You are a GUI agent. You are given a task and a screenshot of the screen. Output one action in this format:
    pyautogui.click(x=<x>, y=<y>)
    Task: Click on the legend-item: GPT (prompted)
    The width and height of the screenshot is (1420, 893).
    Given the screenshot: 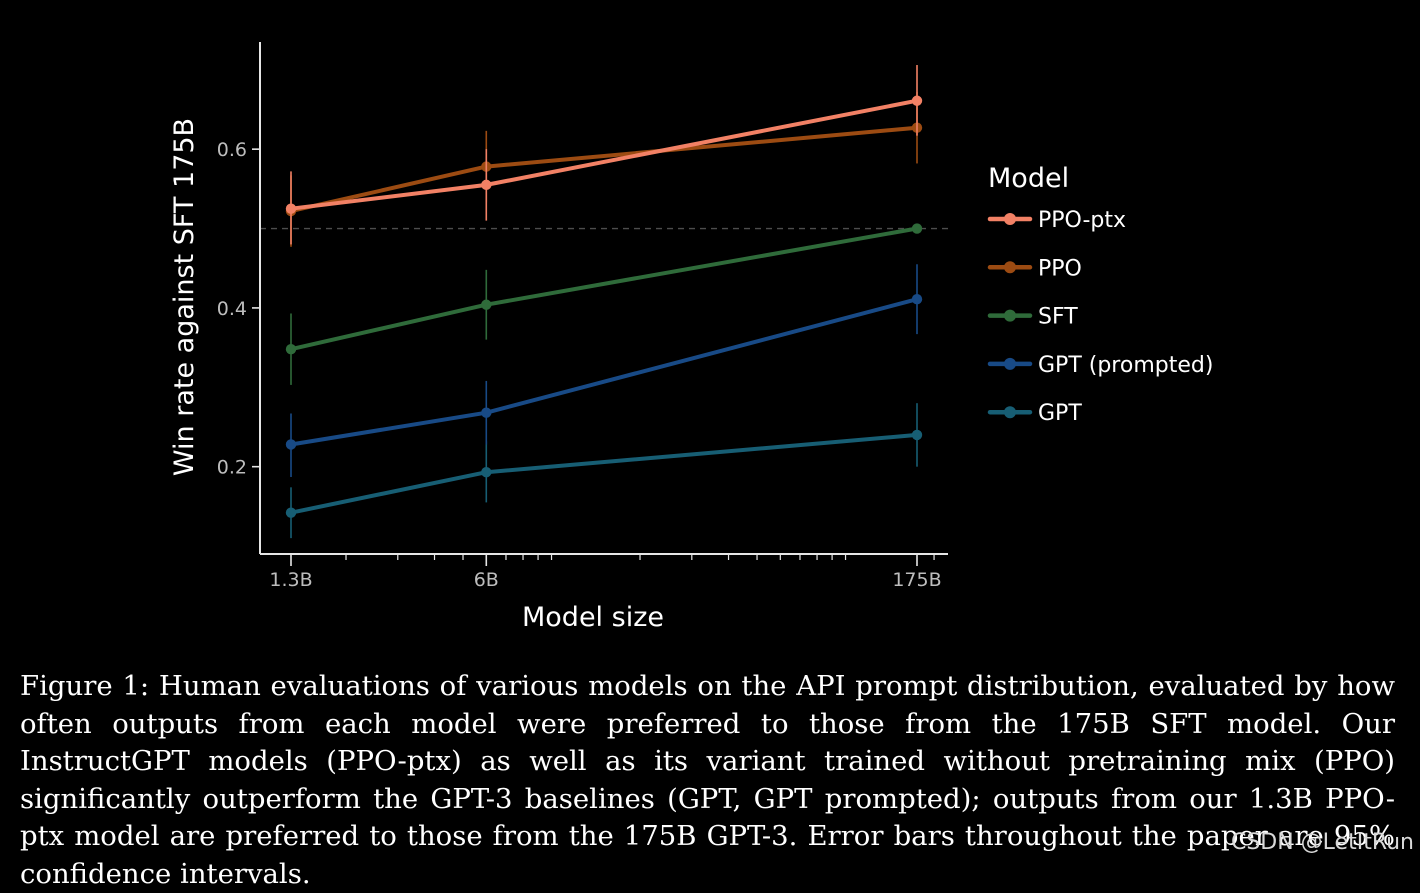 What is the action you would take?
    pyautogui.click(x=1100, y=365)
    